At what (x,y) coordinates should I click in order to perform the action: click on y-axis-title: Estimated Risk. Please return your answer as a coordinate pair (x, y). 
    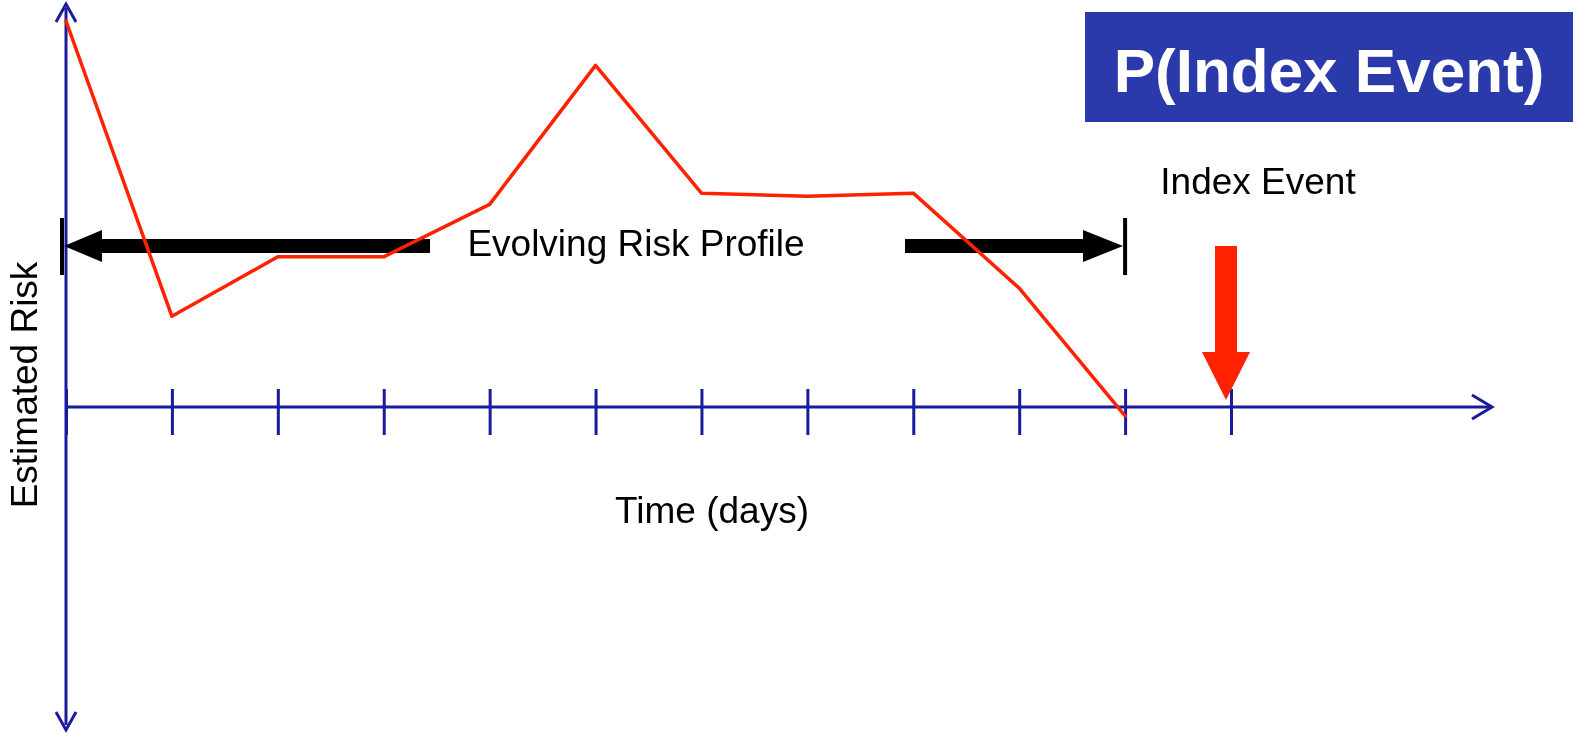
    Looking at the image, I should click on (24, 385).